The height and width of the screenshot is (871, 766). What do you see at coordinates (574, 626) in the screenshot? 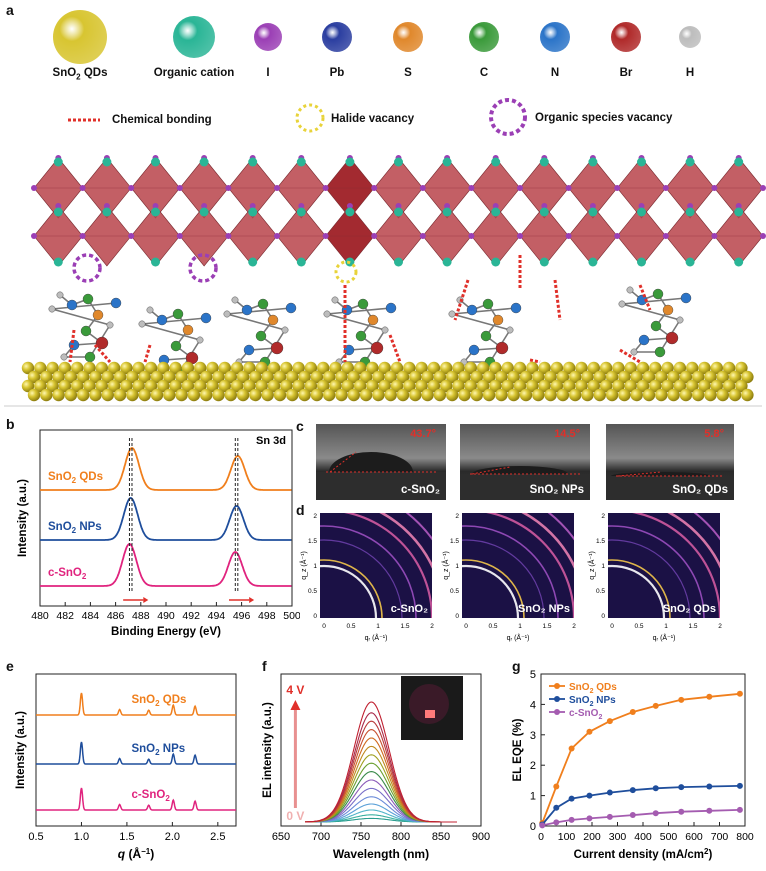
I see `tick-label: 2` at bounding box center [574, 626].